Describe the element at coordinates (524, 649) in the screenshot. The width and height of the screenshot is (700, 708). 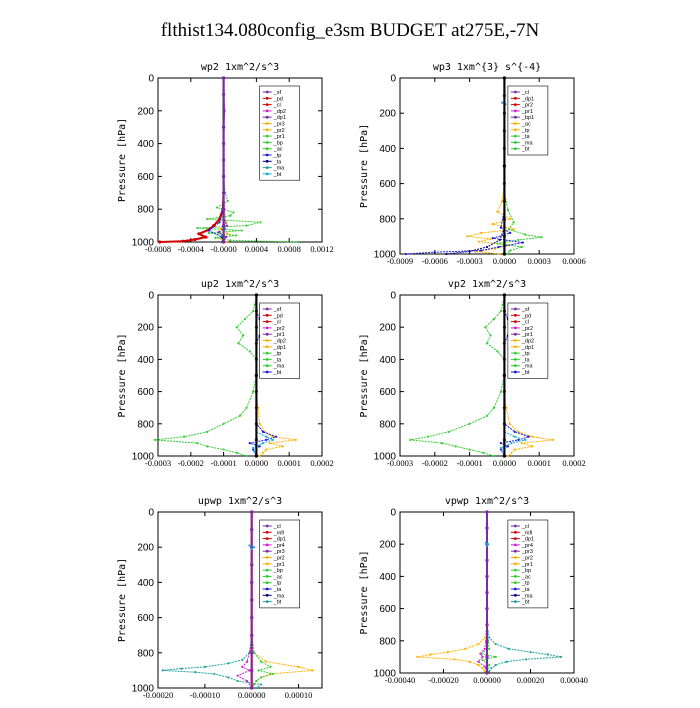
I see `series-line-tp` at that location.